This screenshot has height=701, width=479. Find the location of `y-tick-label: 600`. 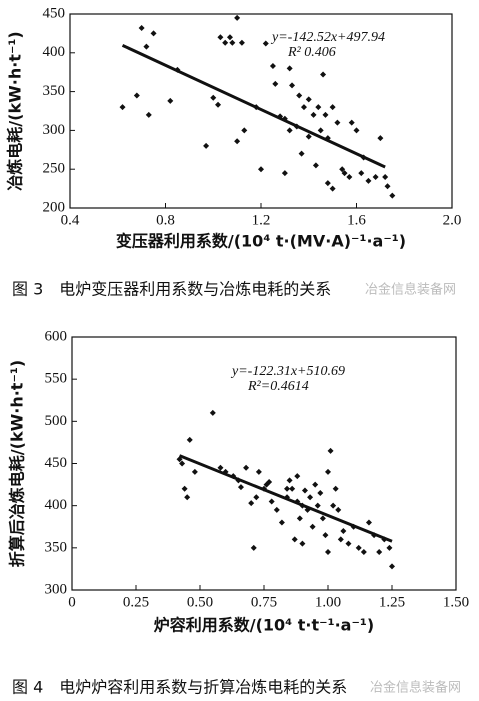

y-tick-label: 600 is located at coordinates (56, 336).